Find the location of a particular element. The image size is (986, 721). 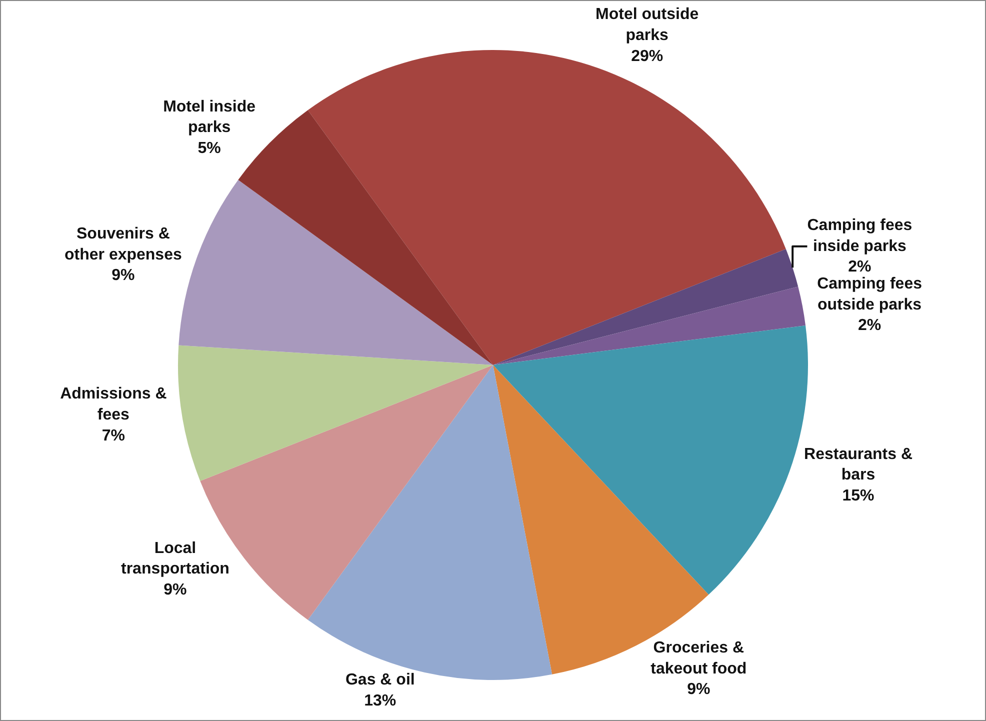

slice-label: Camping fees inside parks is located at coordinates (859, 236).